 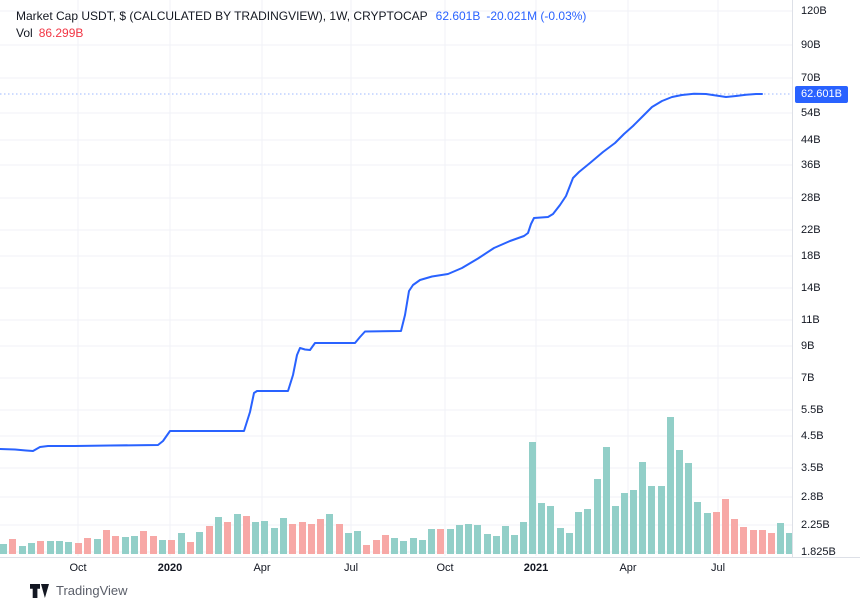 I want to click on price-axis-label: 4.5B, so click(x=812, y=436).